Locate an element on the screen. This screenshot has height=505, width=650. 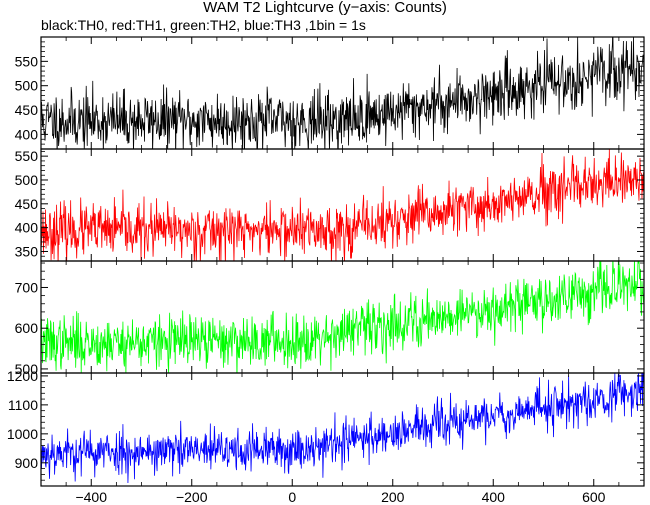
y-tick-label: 1200 is located at coordinates (22, 376).